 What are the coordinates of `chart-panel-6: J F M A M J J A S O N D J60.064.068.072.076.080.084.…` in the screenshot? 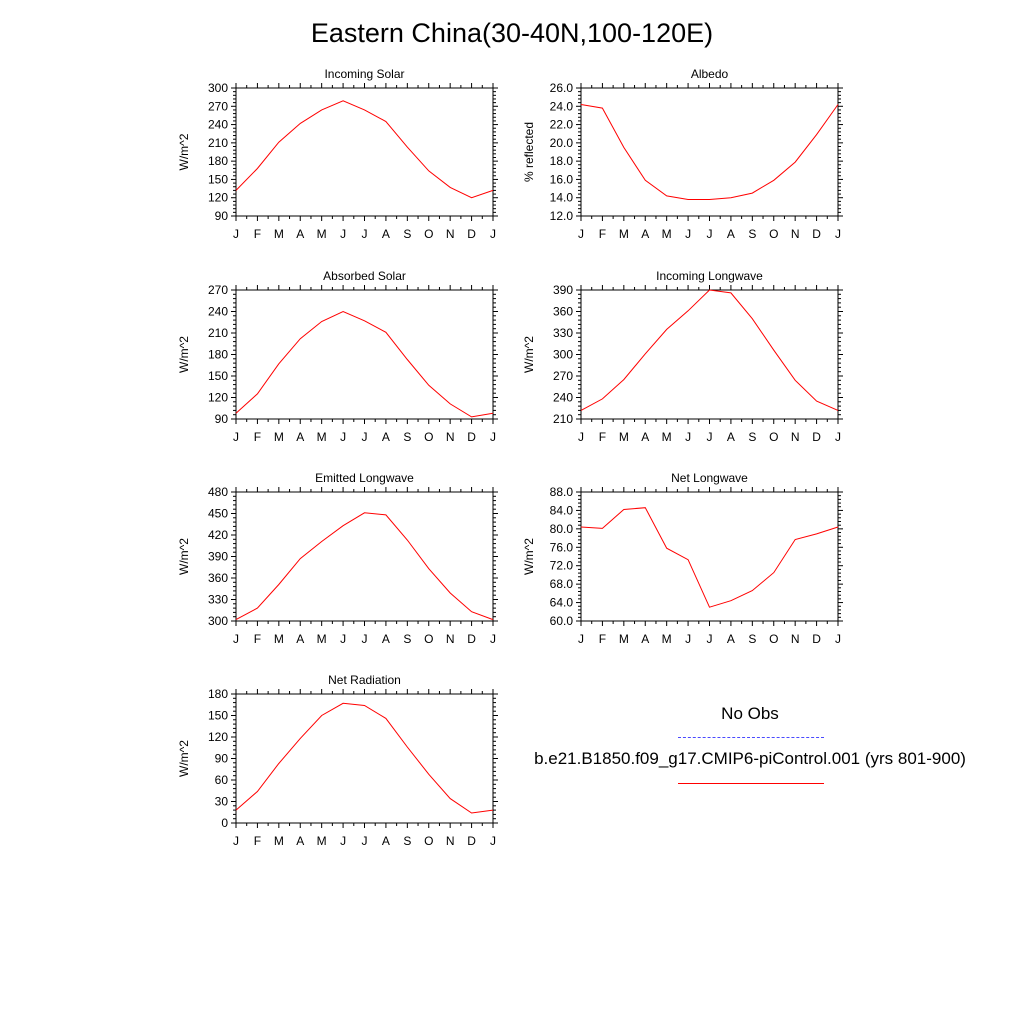 It's located at (682, 558).